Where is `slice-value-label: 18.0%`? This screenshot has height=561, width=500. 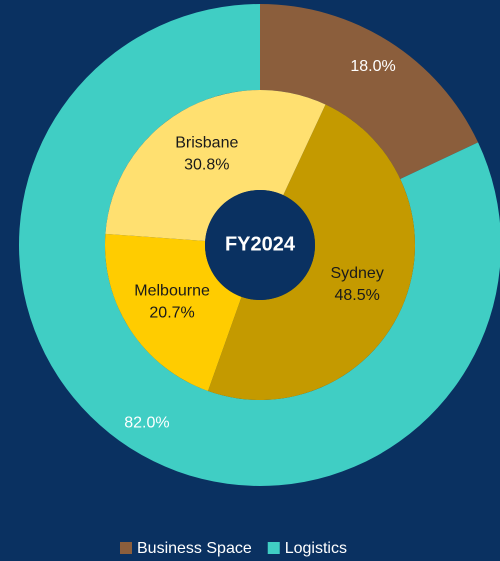 slice-value-label: 18.0% is located at coordinates (372, 66).